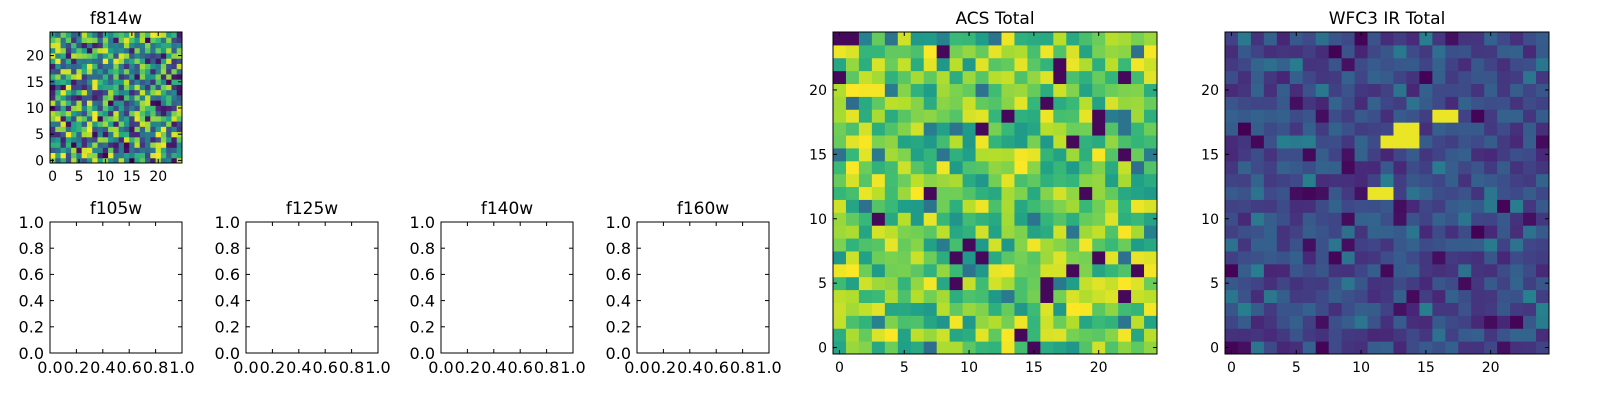  I want to click on x-tick-label: 0, so click(52, 177).